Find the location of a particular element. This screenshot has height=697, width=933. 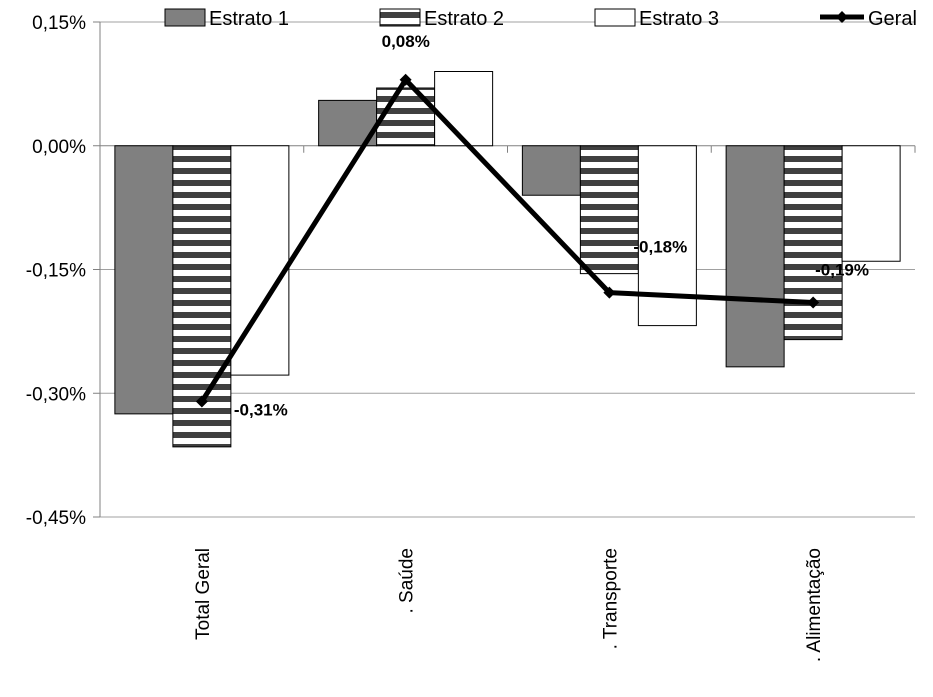

data-label: -0,31% is located at coordinates (261, 410).